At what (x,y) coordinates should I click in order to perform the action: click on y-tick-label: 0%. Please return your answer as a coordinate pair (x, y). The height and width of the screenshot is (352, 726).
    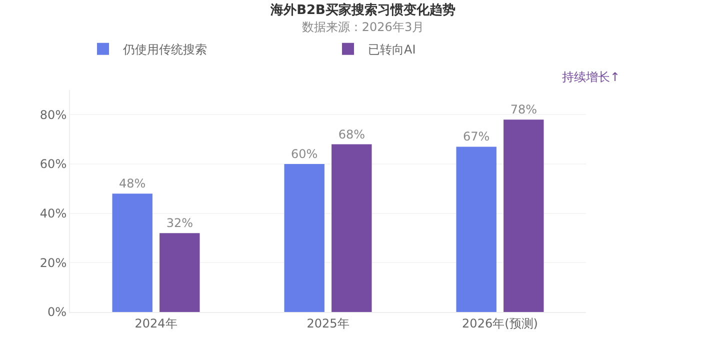
    Looking at the image, I should click on (57, 312).